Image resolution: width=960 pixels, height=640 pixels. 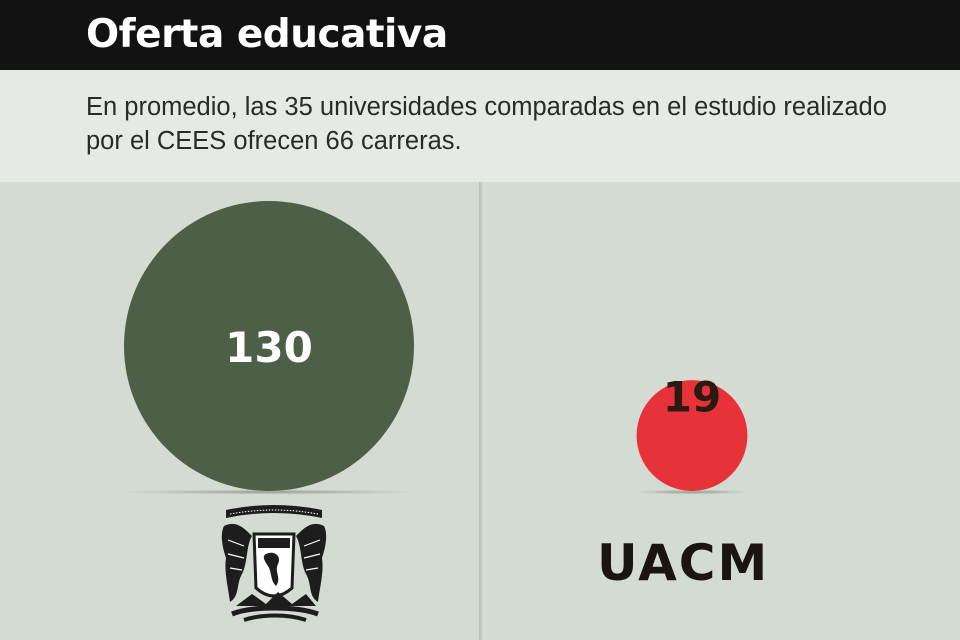 I want to click on panel-divider, so click(x=482, y=411).